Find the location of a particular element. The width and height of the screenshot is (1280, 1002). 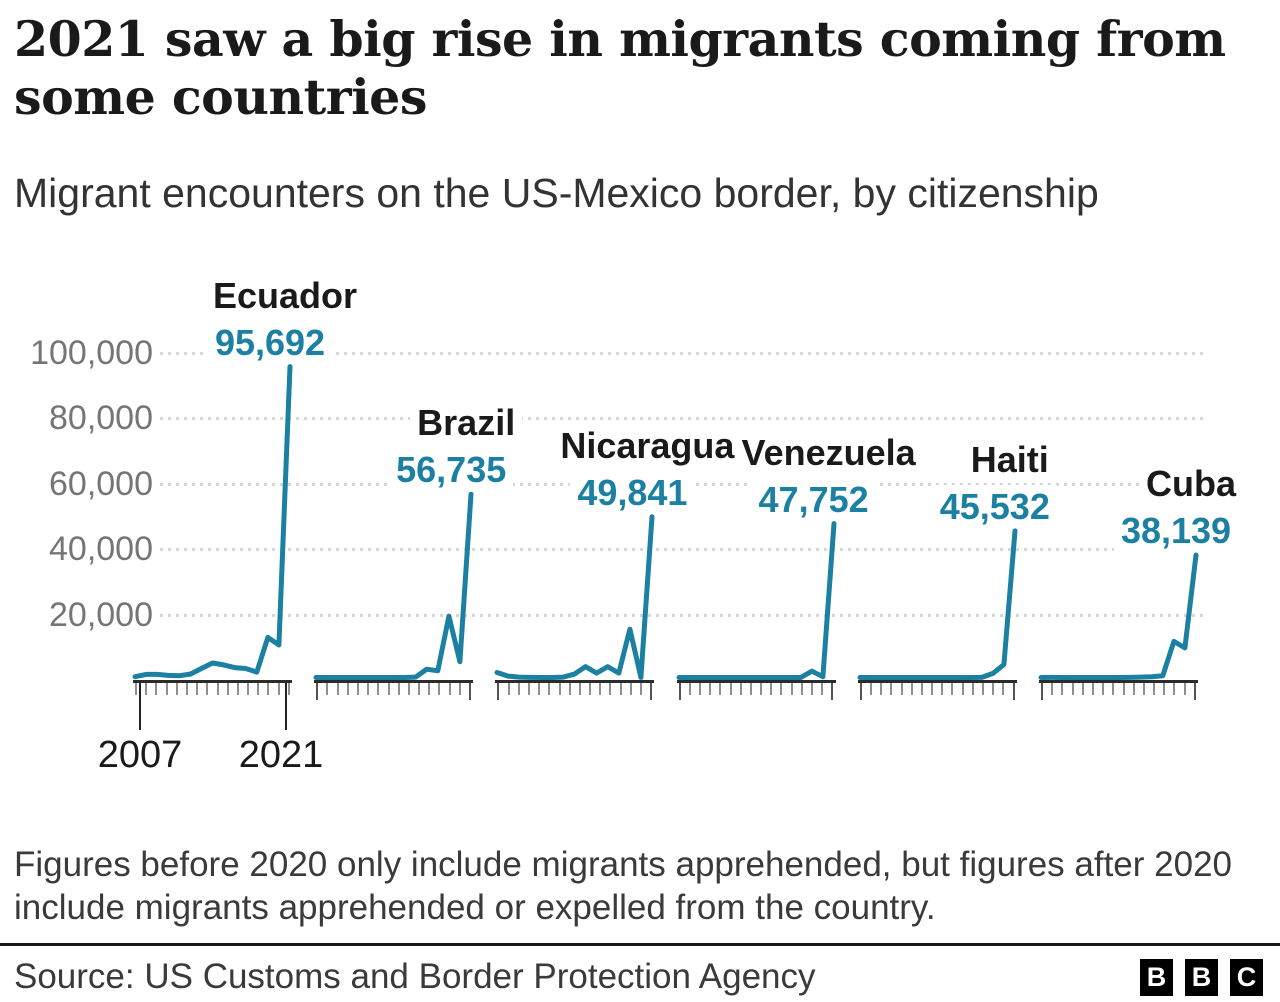

series-label: Brazil is located at coordinates (466, 423).